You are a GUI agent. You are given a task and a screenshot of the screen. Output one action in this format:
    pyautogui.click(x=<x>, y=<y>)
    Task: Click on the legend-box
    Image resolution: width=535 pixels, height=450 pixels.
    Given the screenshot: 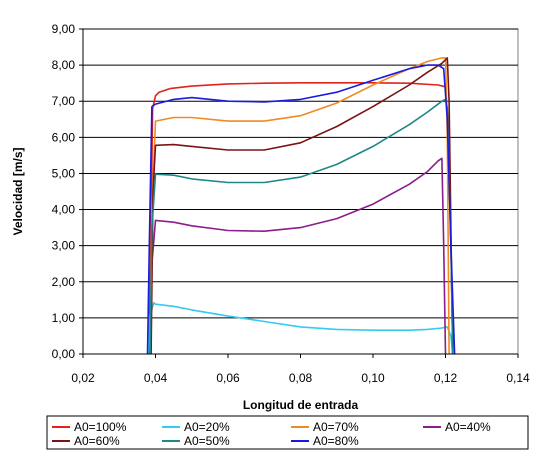 What is the action you would take?
    pyautogui.click(x=287, y=432)
    